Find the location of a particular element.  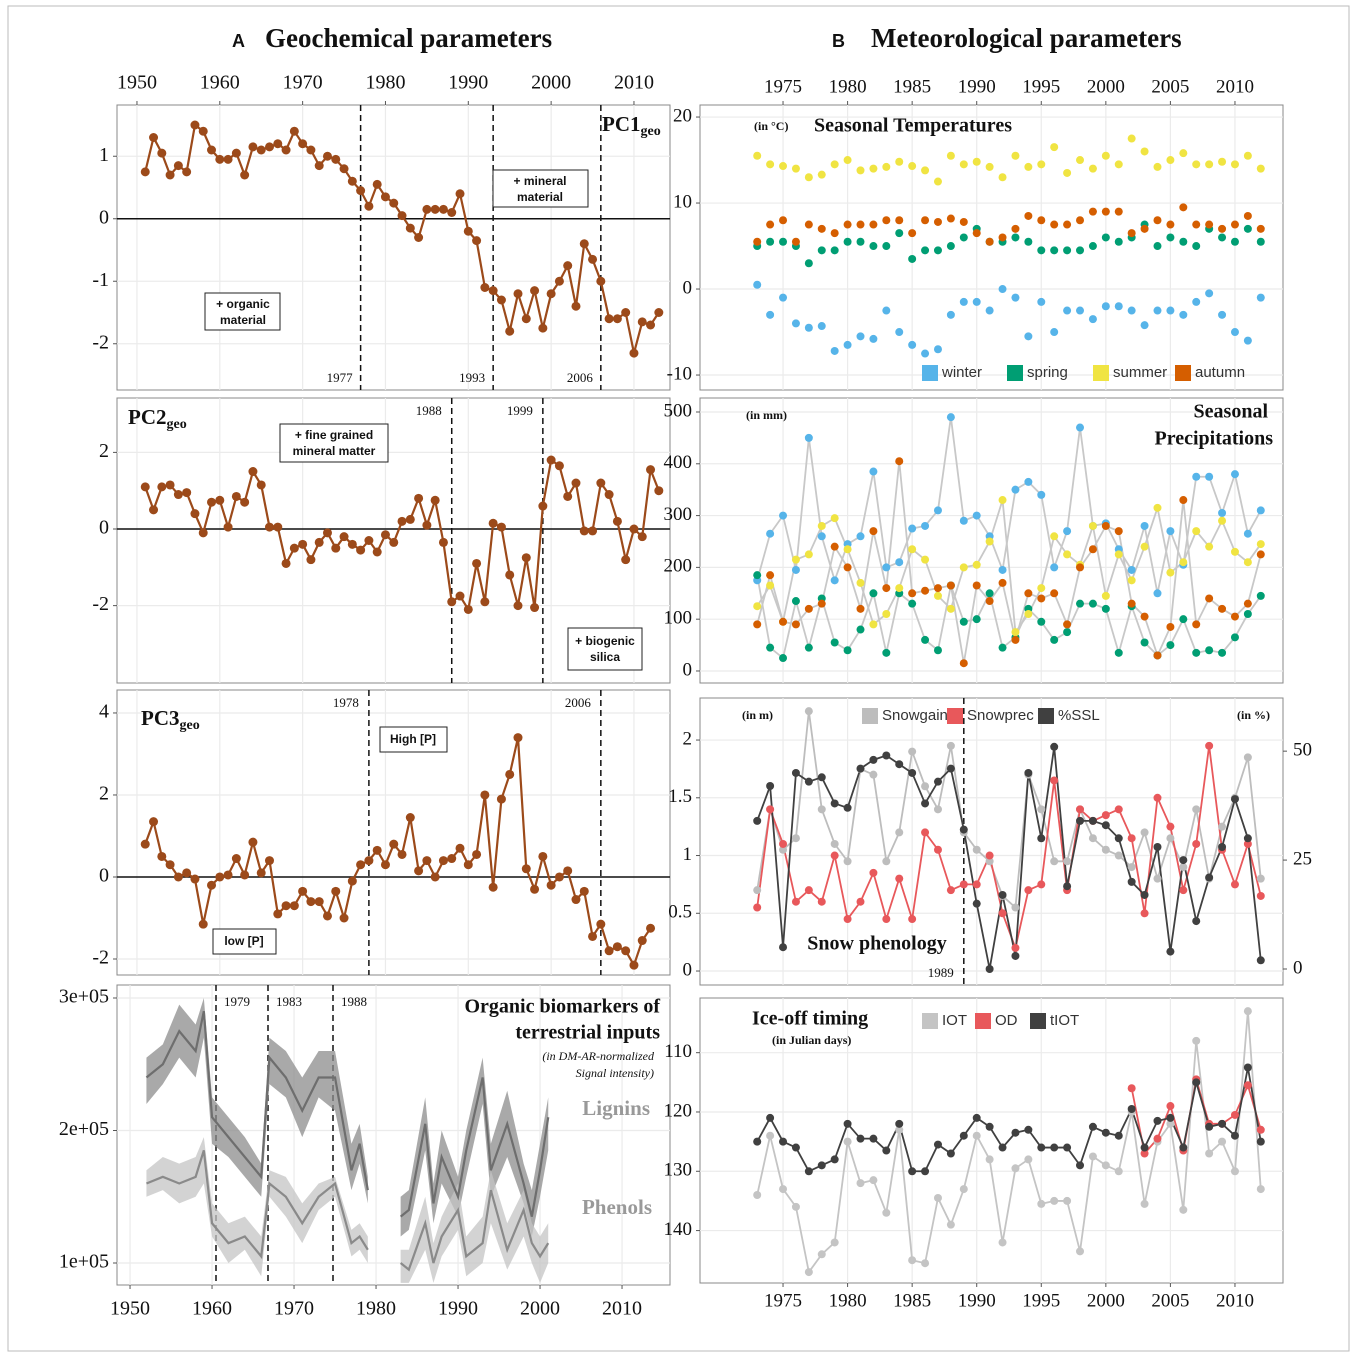

break-label: 2006 is located at coordinates (578, 702).